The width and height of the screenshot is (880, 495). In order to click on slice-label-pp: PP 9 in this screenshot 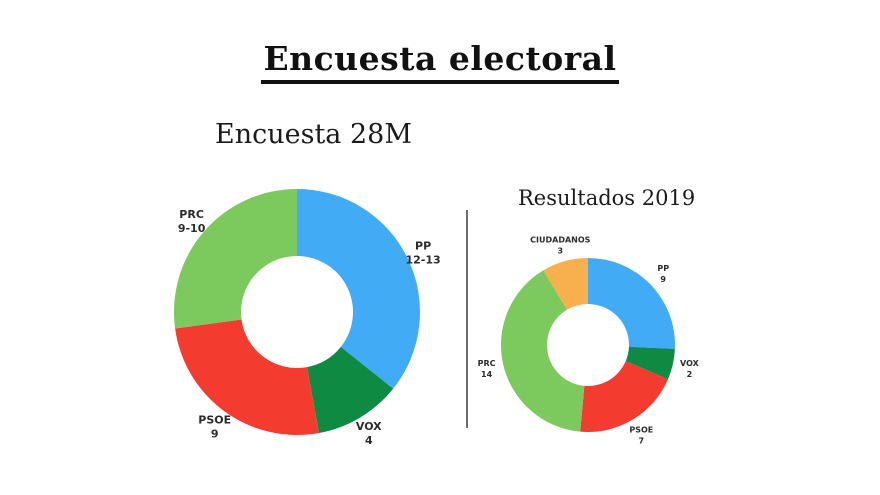, I will do `click(663, 274)`.